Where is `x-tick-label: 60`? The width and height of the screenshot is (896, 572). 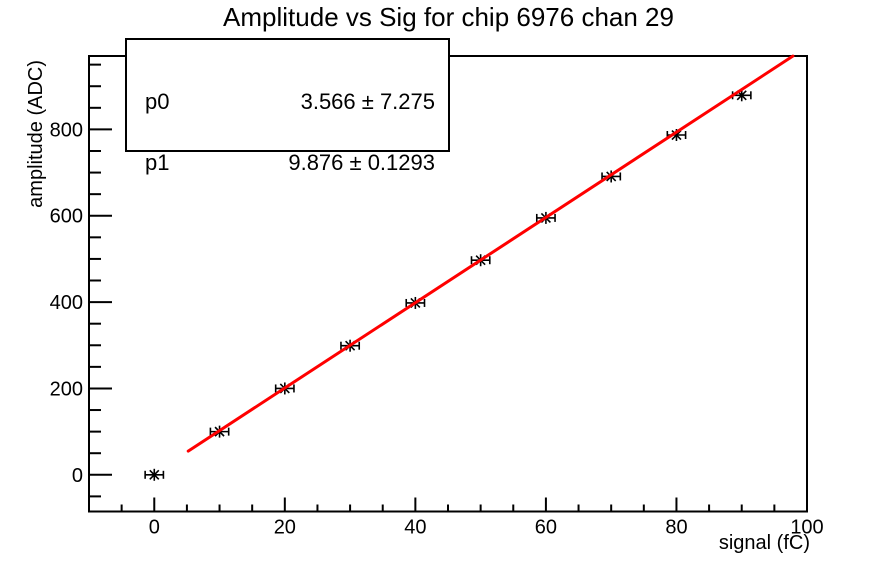
x-tick-label: 60 is located at coordinates (546, 528).